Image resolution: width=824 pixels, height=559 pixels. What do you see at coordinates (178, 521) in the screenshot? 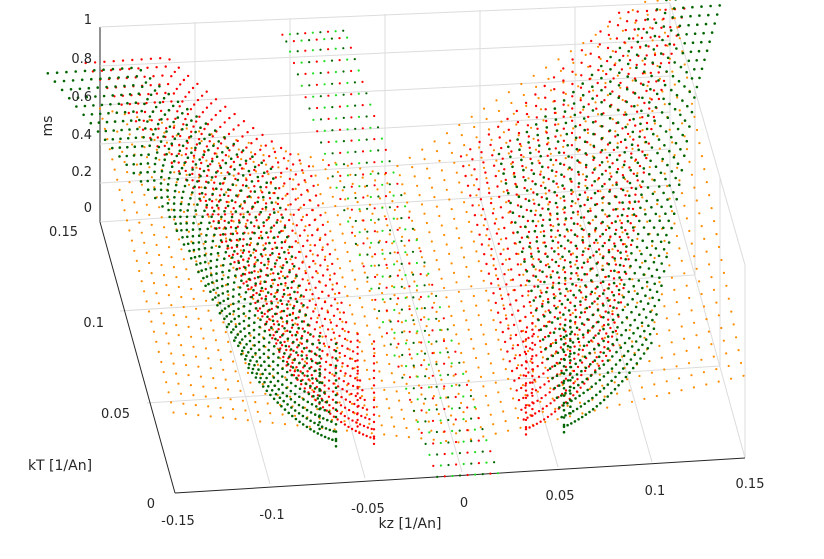
I see `x-tick--0.15: -0.15` at bounding box center [178, 521].